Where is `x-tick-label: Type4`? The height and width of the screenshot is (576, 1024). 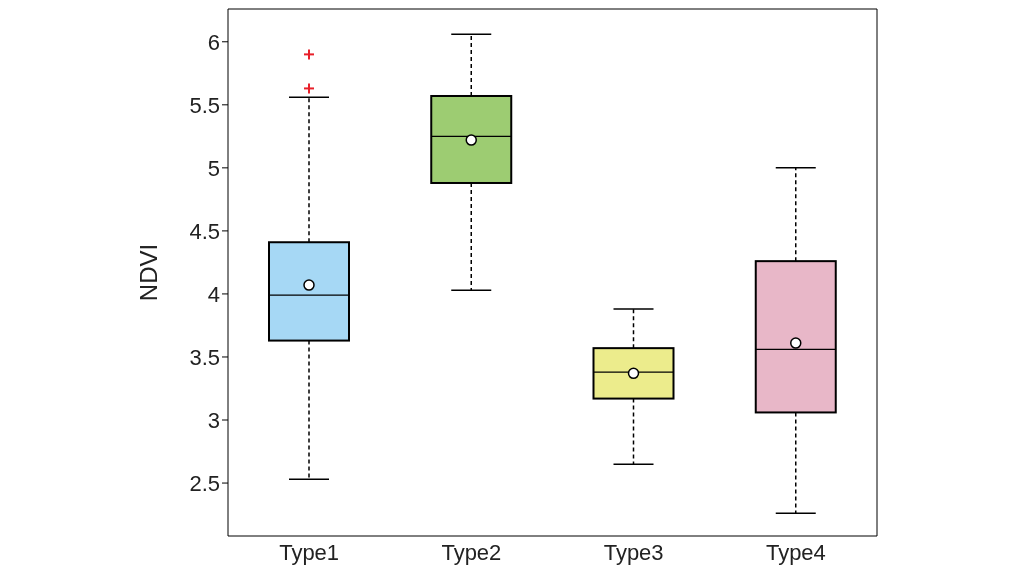 x-tick-label: Type4 is located at coordinates (795, 552).